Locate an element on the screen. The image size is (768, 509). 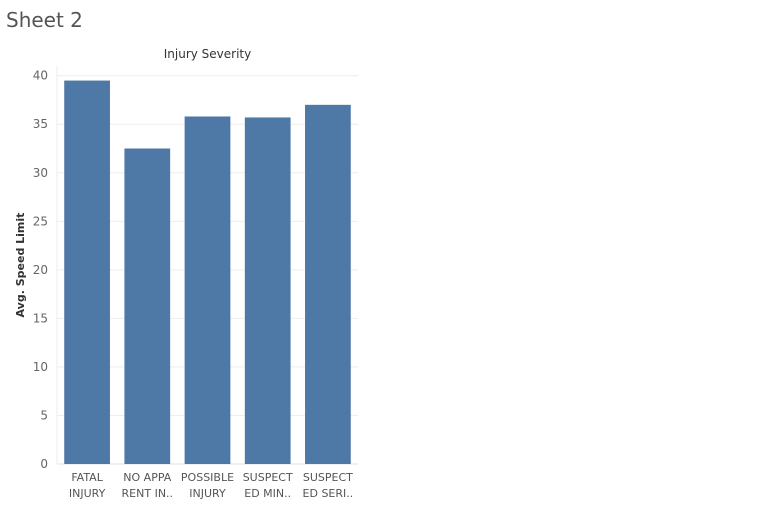
y-tick-label: 20 is located at coordinates (40, 270).